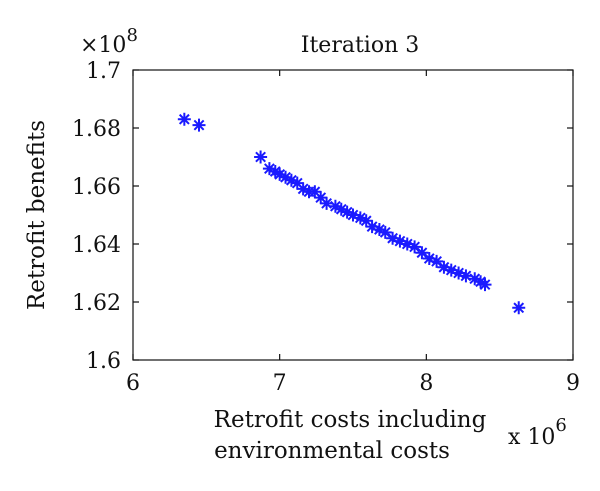 The image size is (600, 491). What do you see at coordinates (131, 35) in the screenshot?
I see `y-multiplier-power: 8` at bounding box center [131, 35].